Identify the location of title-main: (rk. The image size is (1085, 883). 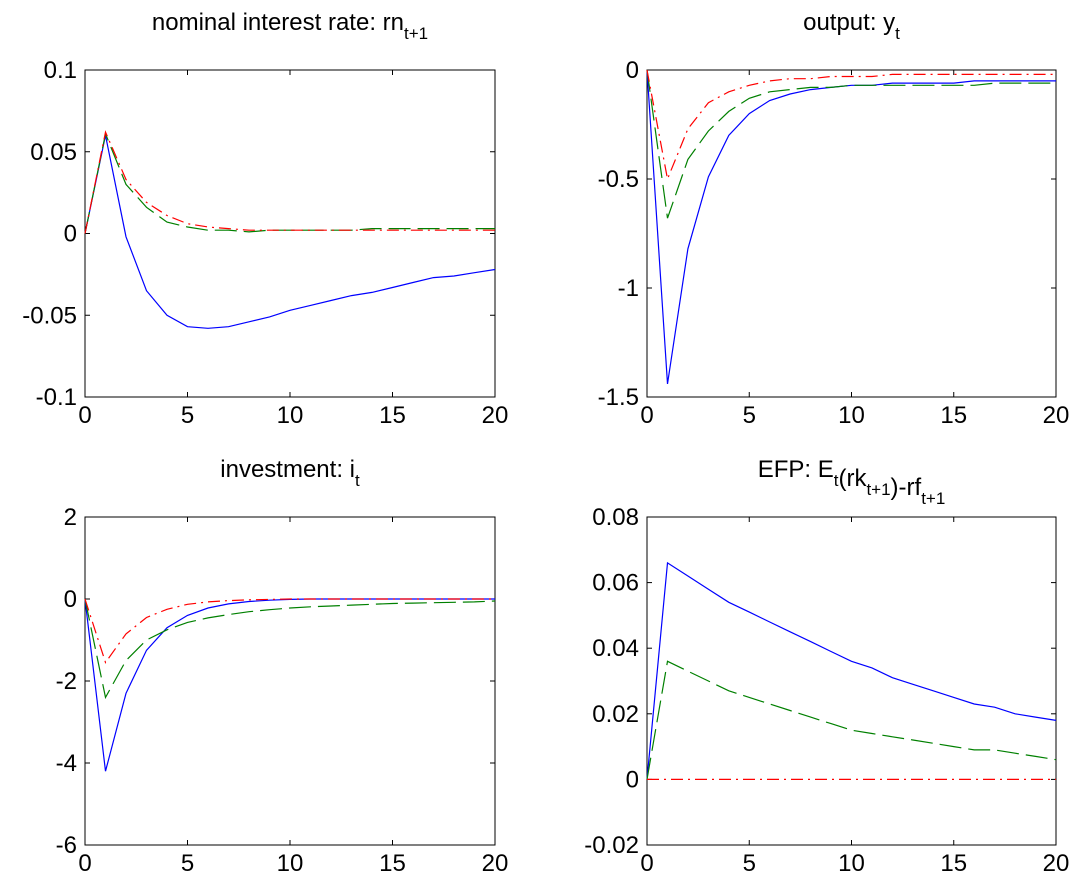
(852, 478).